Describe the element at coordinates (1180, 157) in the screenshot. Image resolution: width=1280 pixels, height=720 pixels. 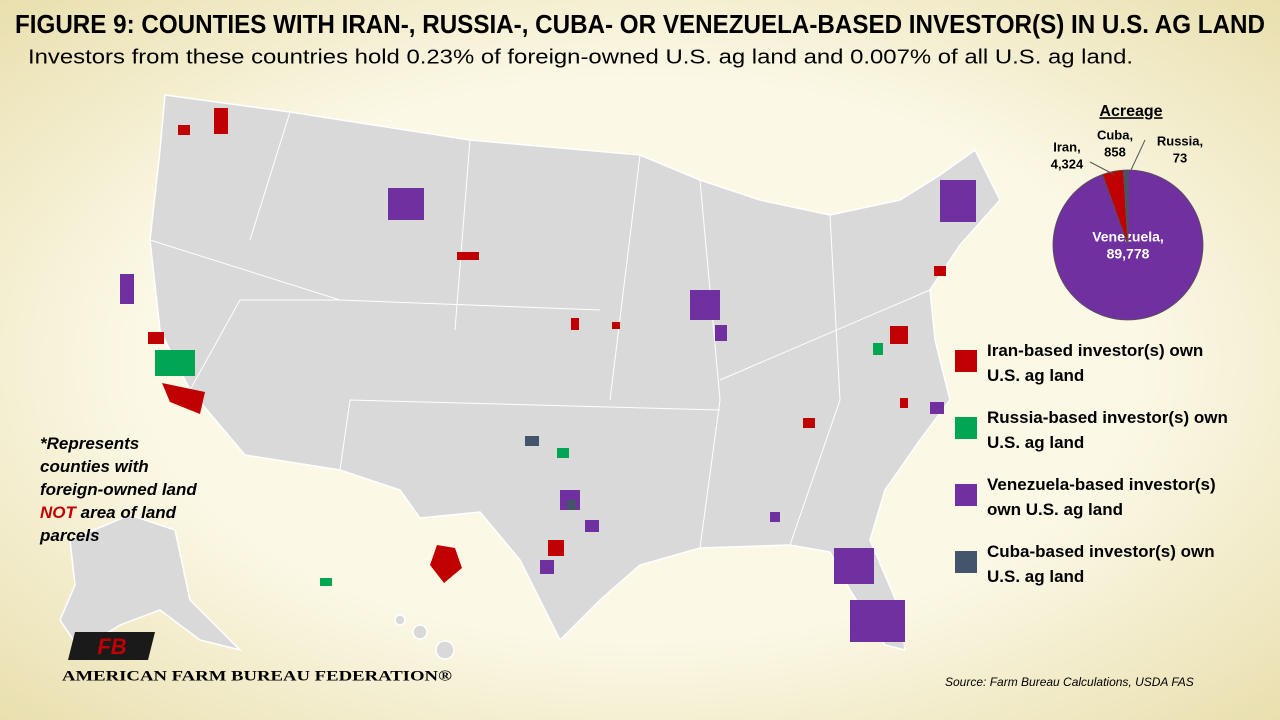
I see `slice-value: 73` at that location.